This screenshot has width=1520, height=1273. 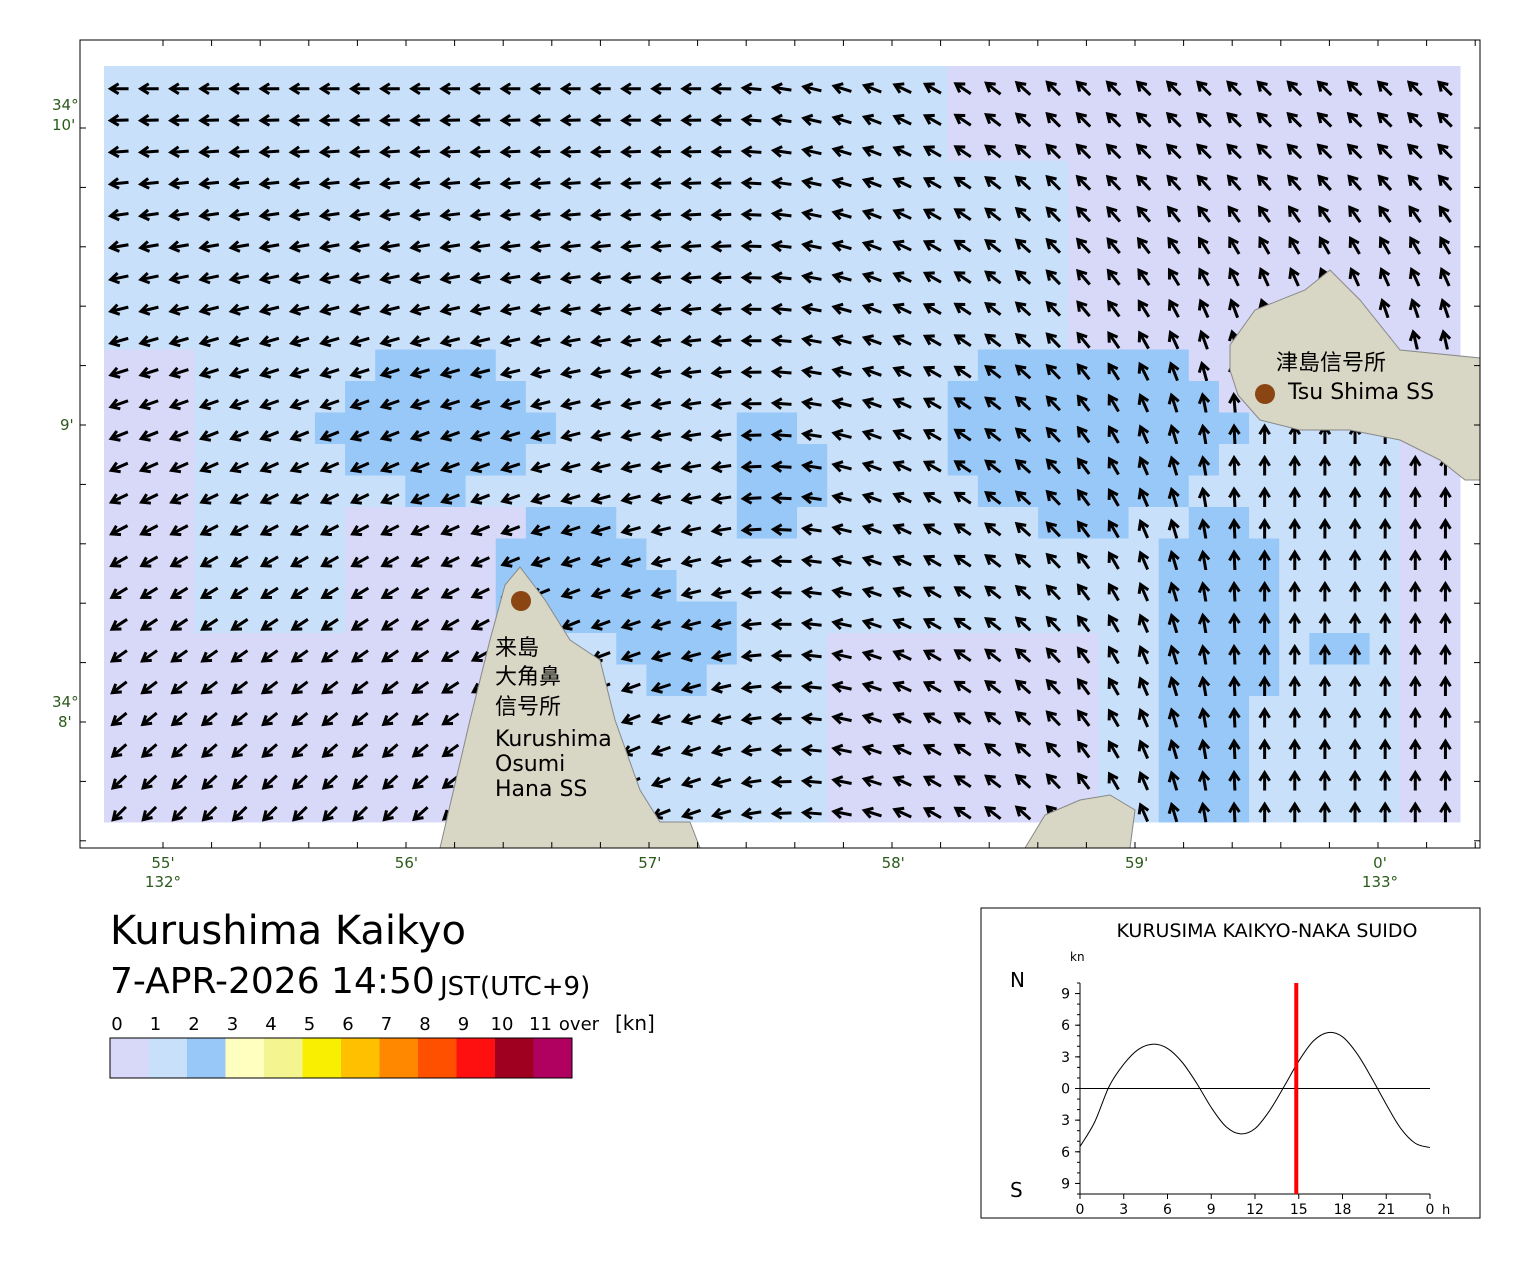 What do you see at coordinates (193, 1024) in the screenshot?
I see `legend-label: 2` at bounding box center [193, 1024].